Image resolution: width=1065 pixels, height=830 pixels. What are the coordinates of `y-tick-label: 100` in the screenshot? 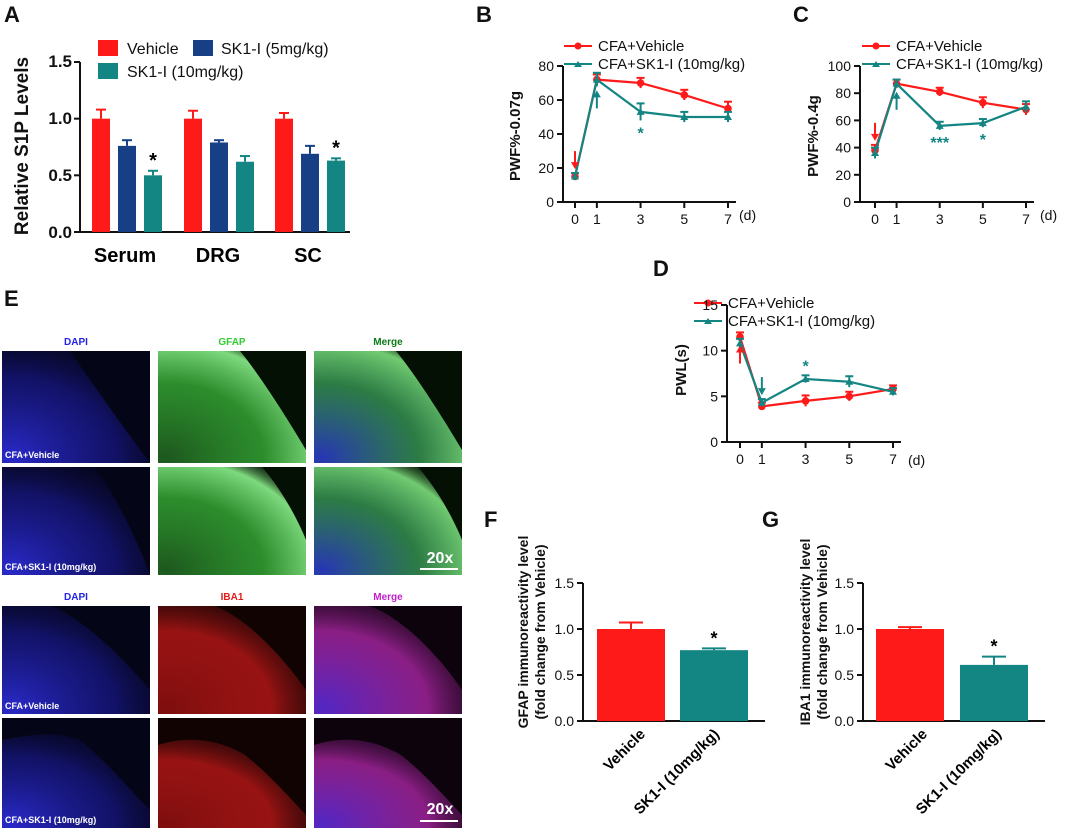 It's located at (840, 66).